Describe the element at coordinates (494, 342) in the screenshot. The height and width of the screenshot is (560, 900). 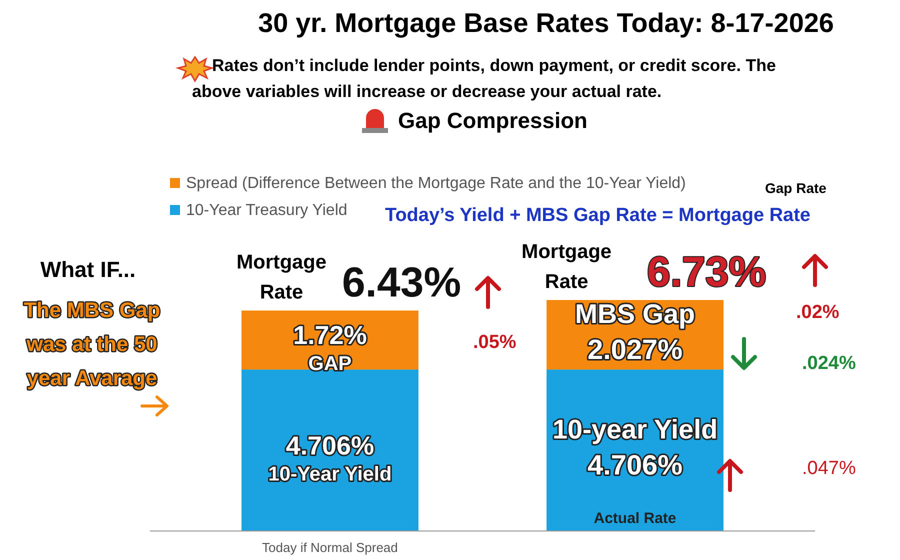
I see `annotation: .05%` at that location.